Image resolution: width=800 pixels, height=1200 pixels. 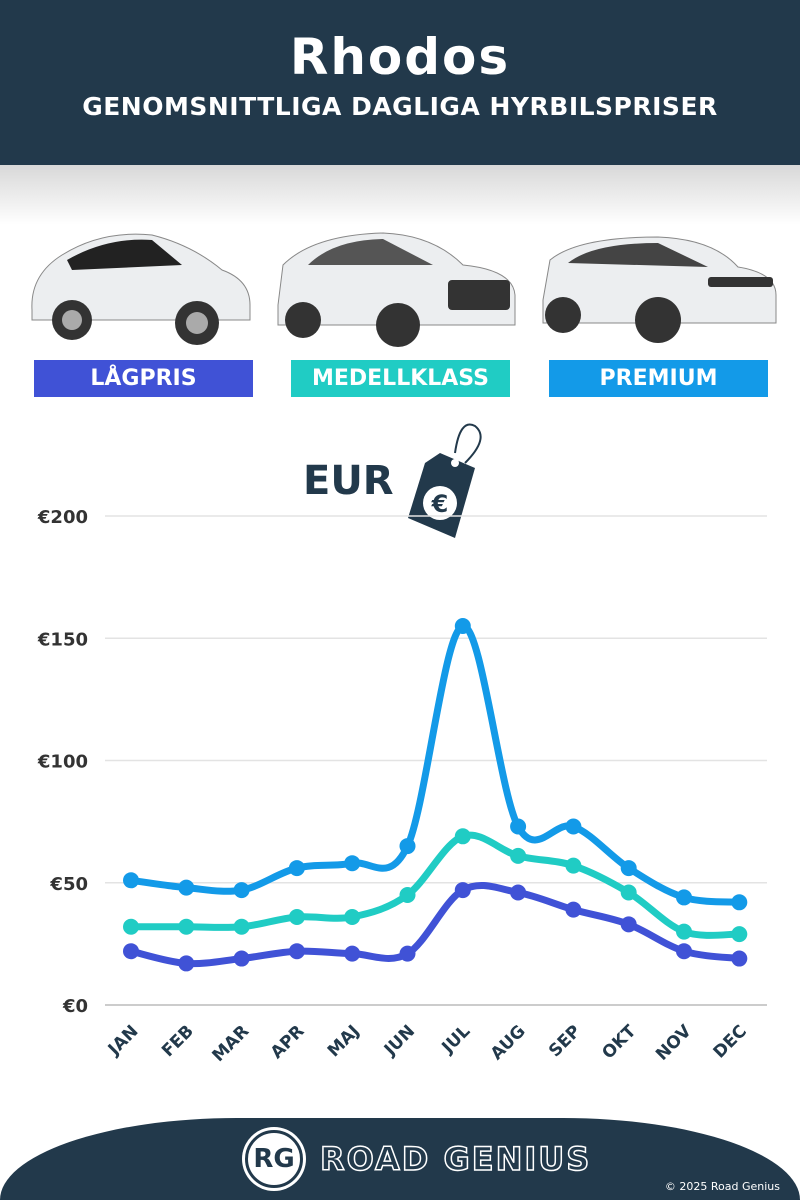 What do you see at coordinates (344, 1041) in the screenshot?
I see `x-tick-label: MAJ` at bounding box center [344, 1041].